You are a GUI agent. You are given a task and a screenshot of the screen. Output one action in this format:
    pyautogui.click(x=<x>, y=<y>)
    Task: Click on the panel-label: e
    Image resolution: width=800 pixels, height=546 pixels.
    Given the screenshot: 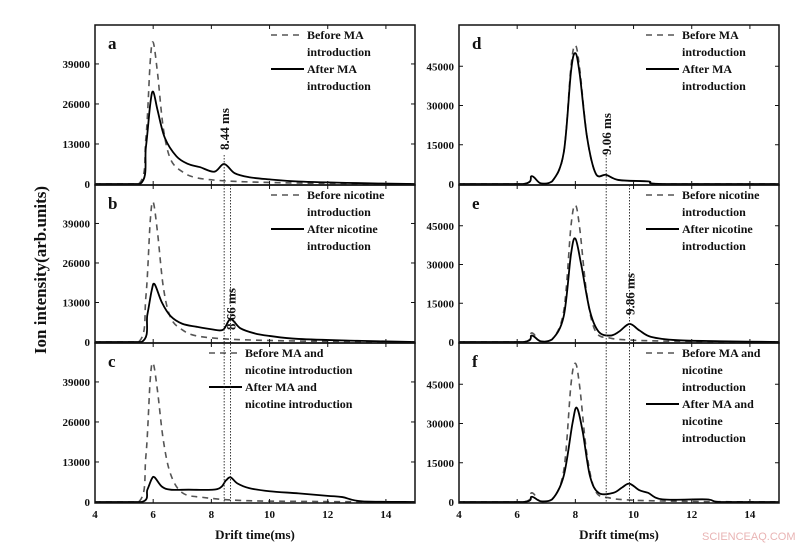 What is the action you would take?
    pyautogui.click(x=476, y=203)
    